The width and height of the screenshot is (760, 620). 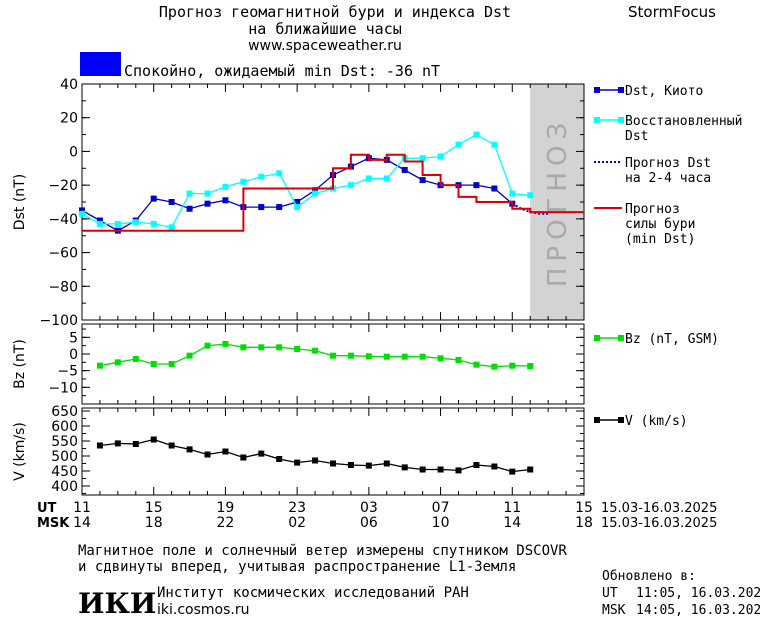 What do you see at coordinates (672, 12) in the screenshot?
I see `brand-name: StormFocus` at bounding box center [672, 12].